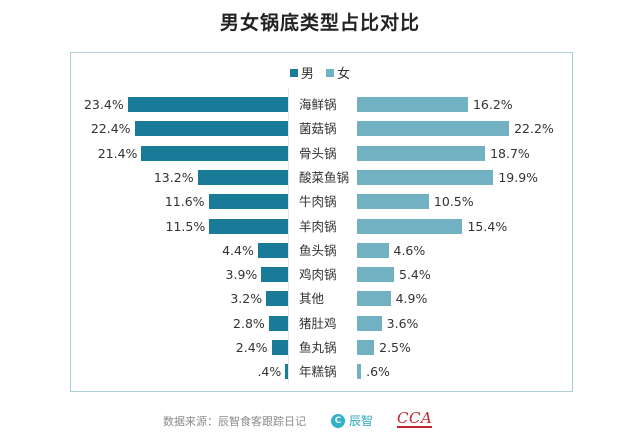  Describe the element at coordinates (234, 421) in the screenshot. I see `data-source: 数据来源：辰智食客跟踪日记` at that location.